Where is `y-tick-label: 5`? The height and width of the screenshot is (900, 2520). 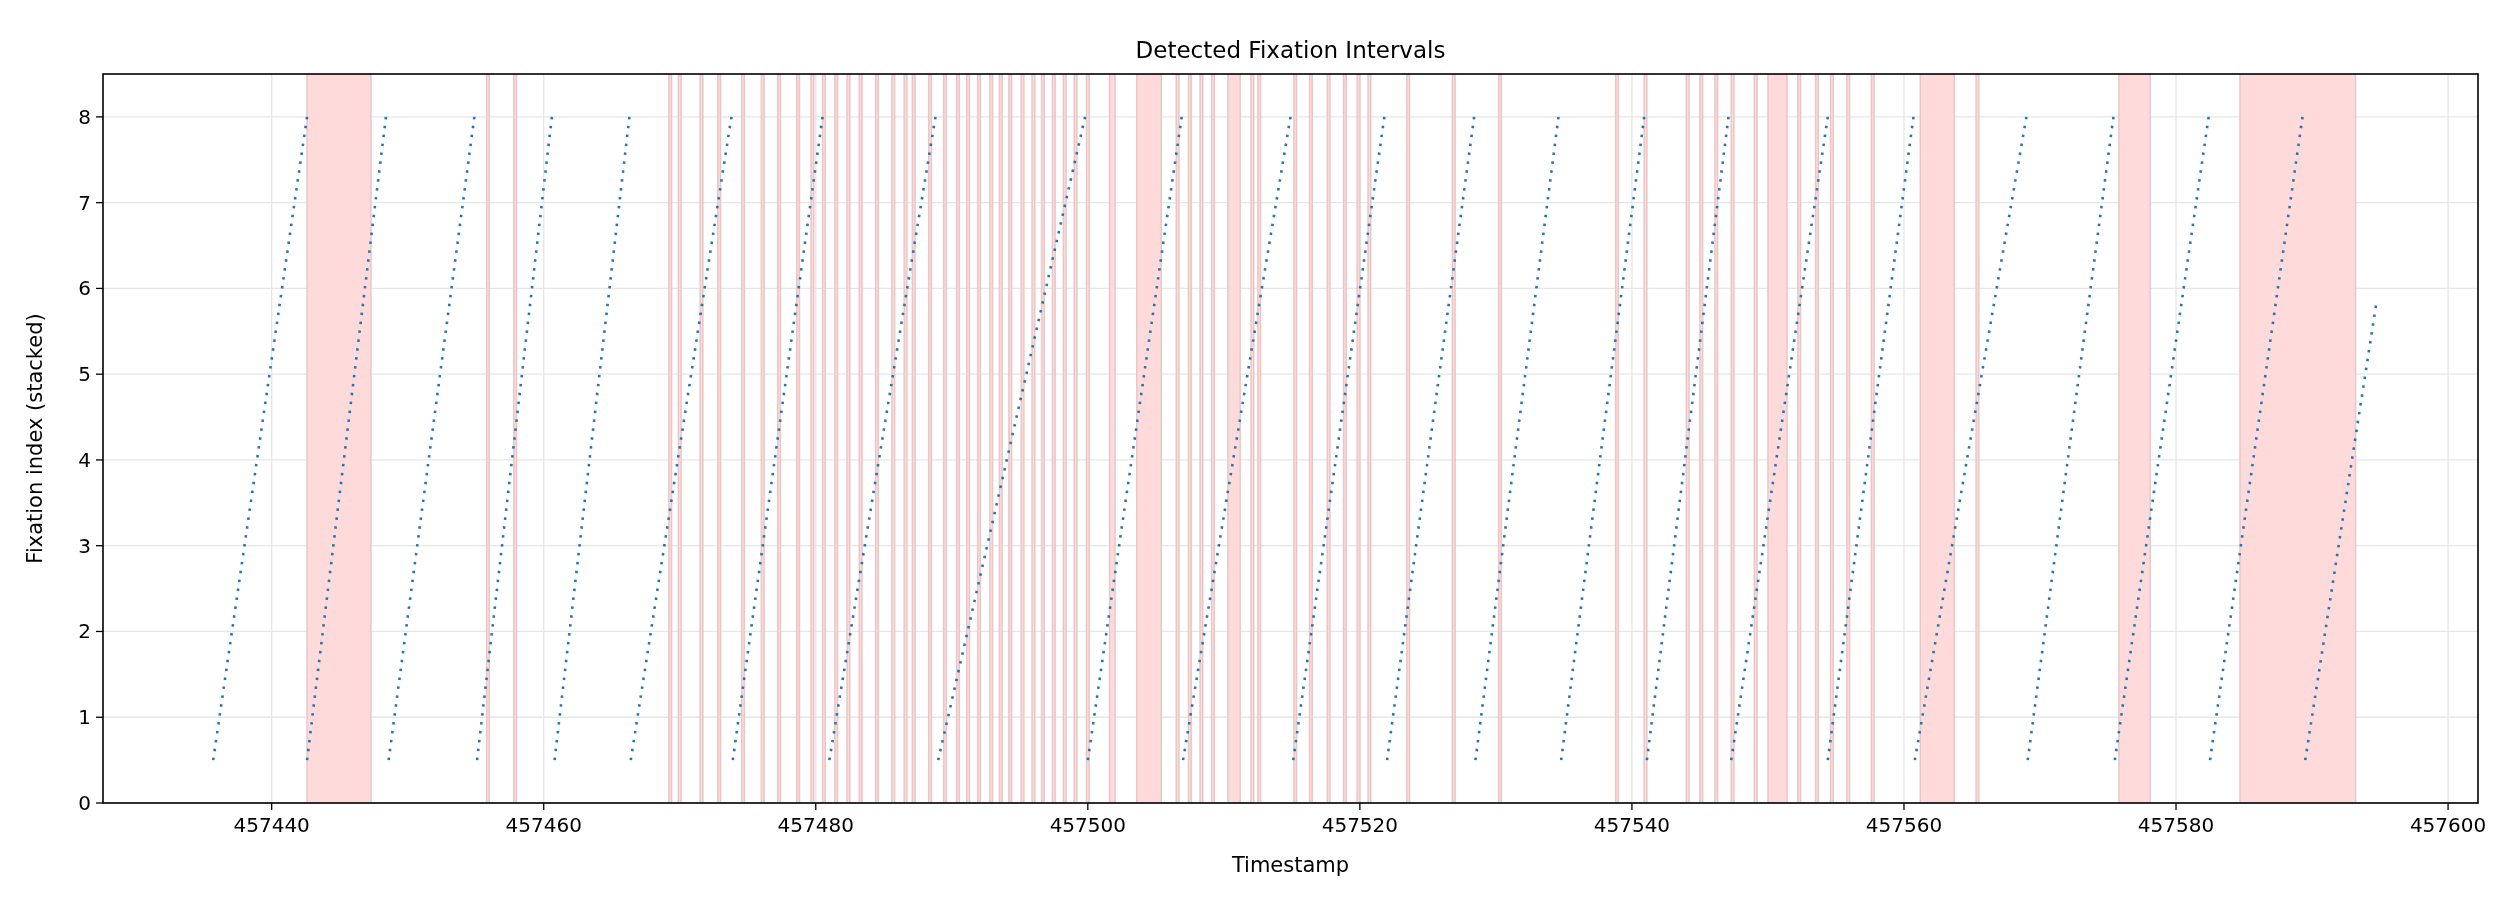 y-tick-label: 5 is located at coordinates (84, 374).